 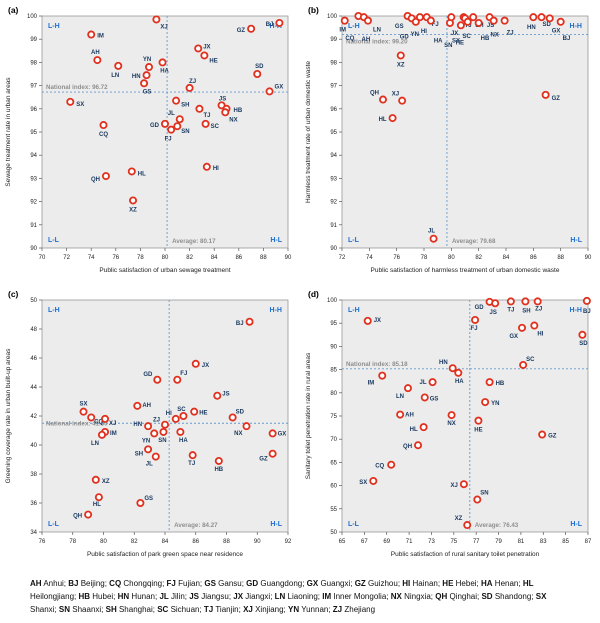 I want to click on point-label-cq-c: CQ, so click(x=98, y=422).